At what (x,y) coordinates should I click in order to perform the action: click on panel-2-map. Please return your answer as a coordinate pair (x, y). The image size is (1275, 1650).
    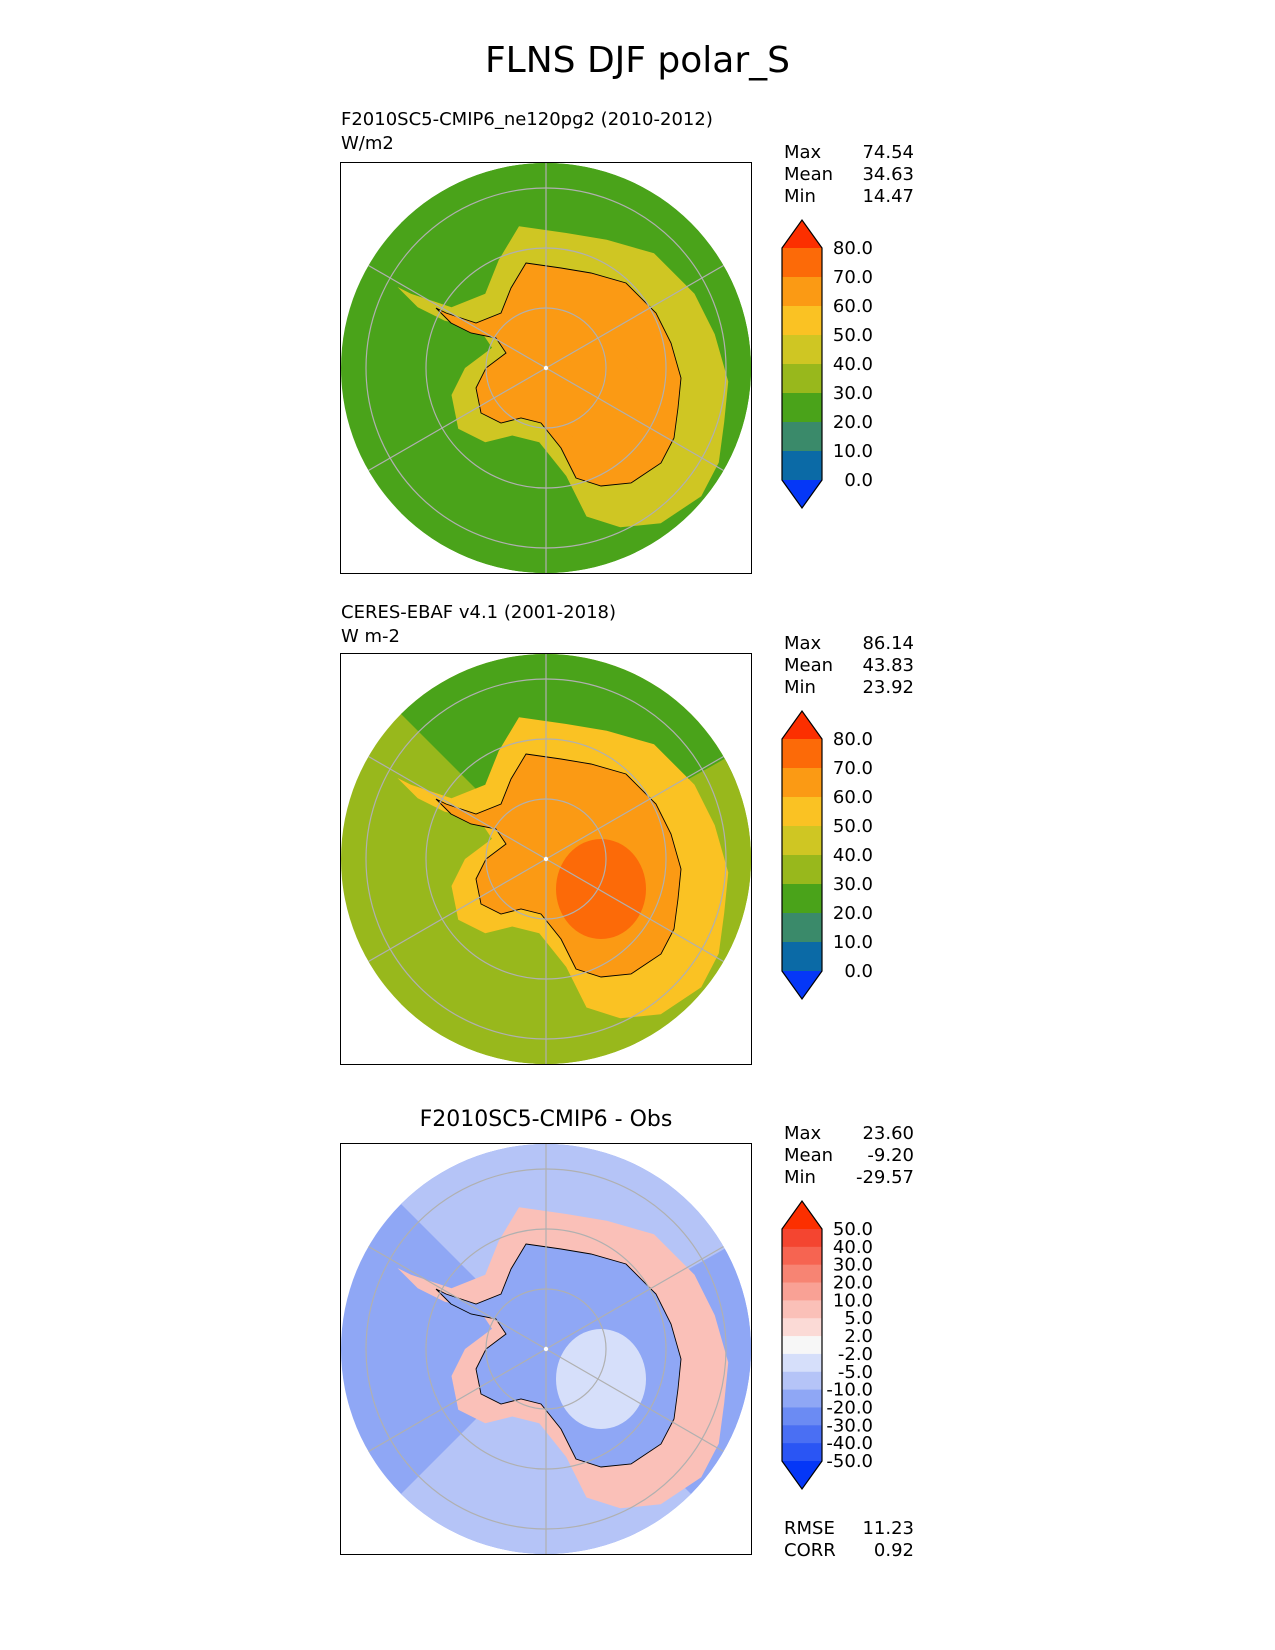
    Looking at the image, I should click on (546, 859).